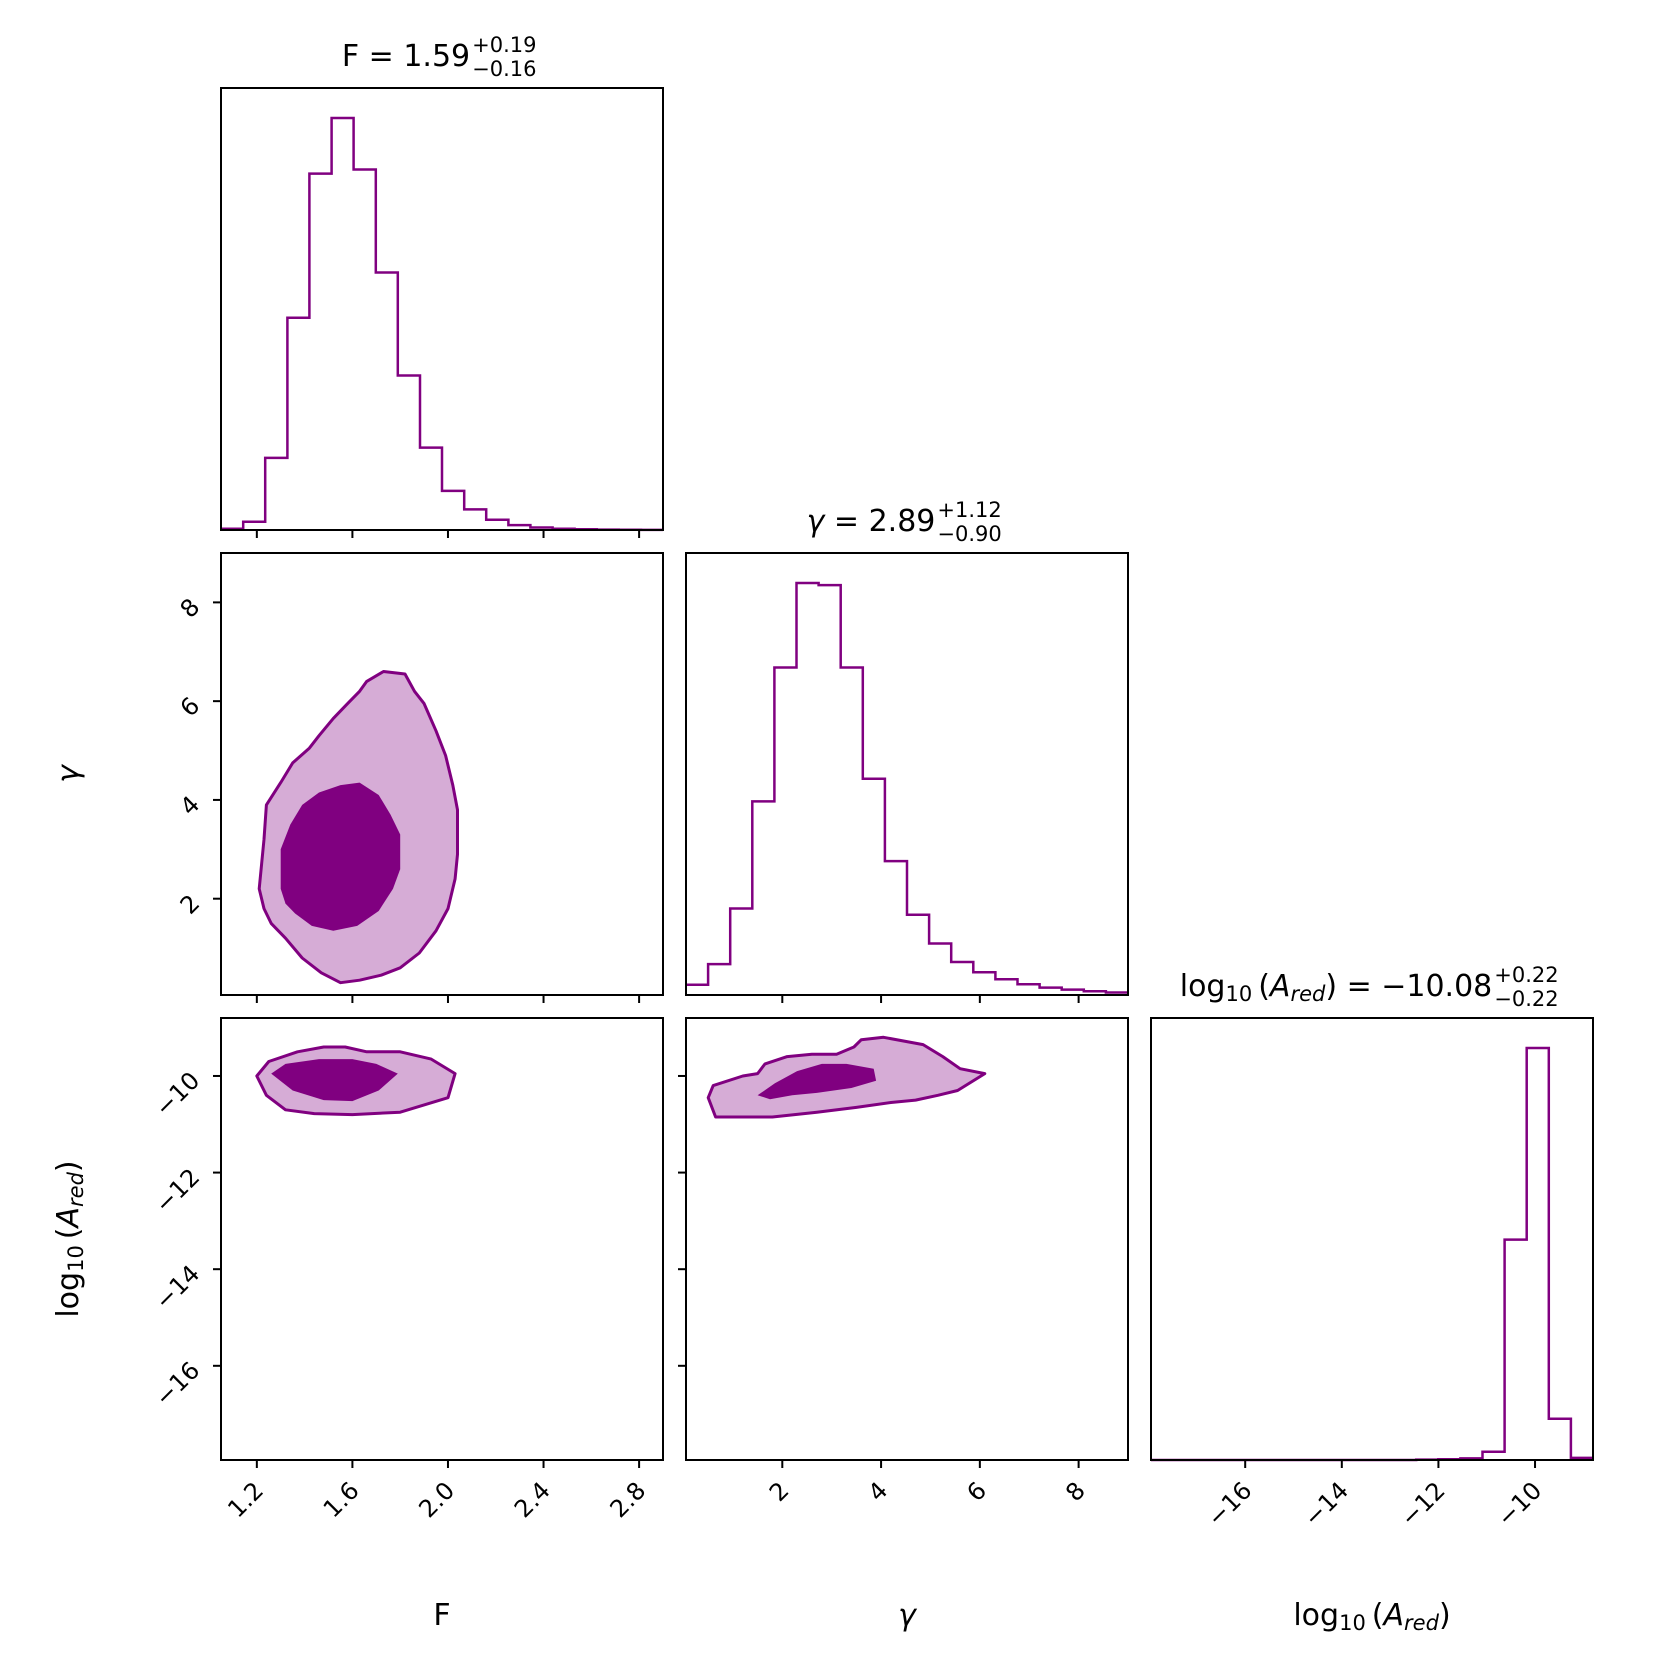 The image size is (1661, 1661). I want to click on title-lower-error: −0.16, so click(504, 69).